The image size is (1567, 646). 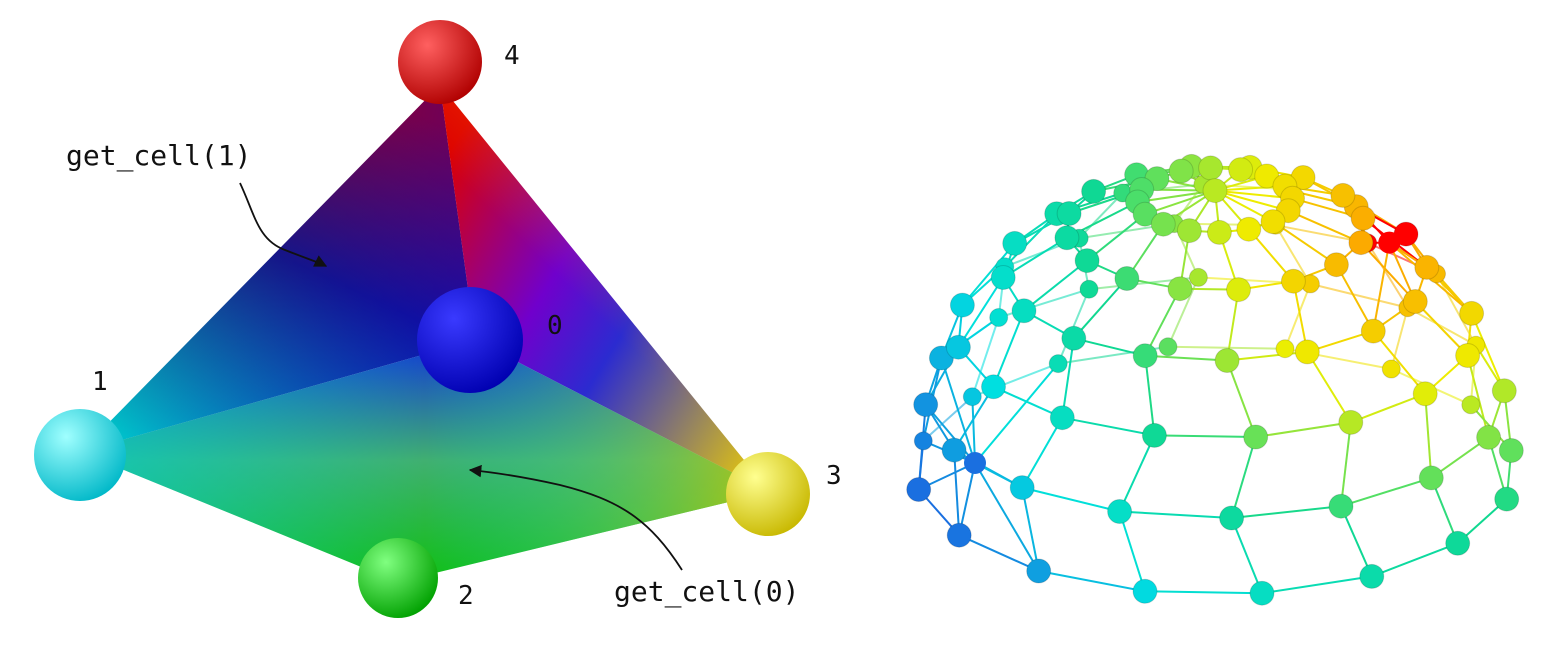 I want to click on vertex-label-2: 2, so click(x=466, y=596).